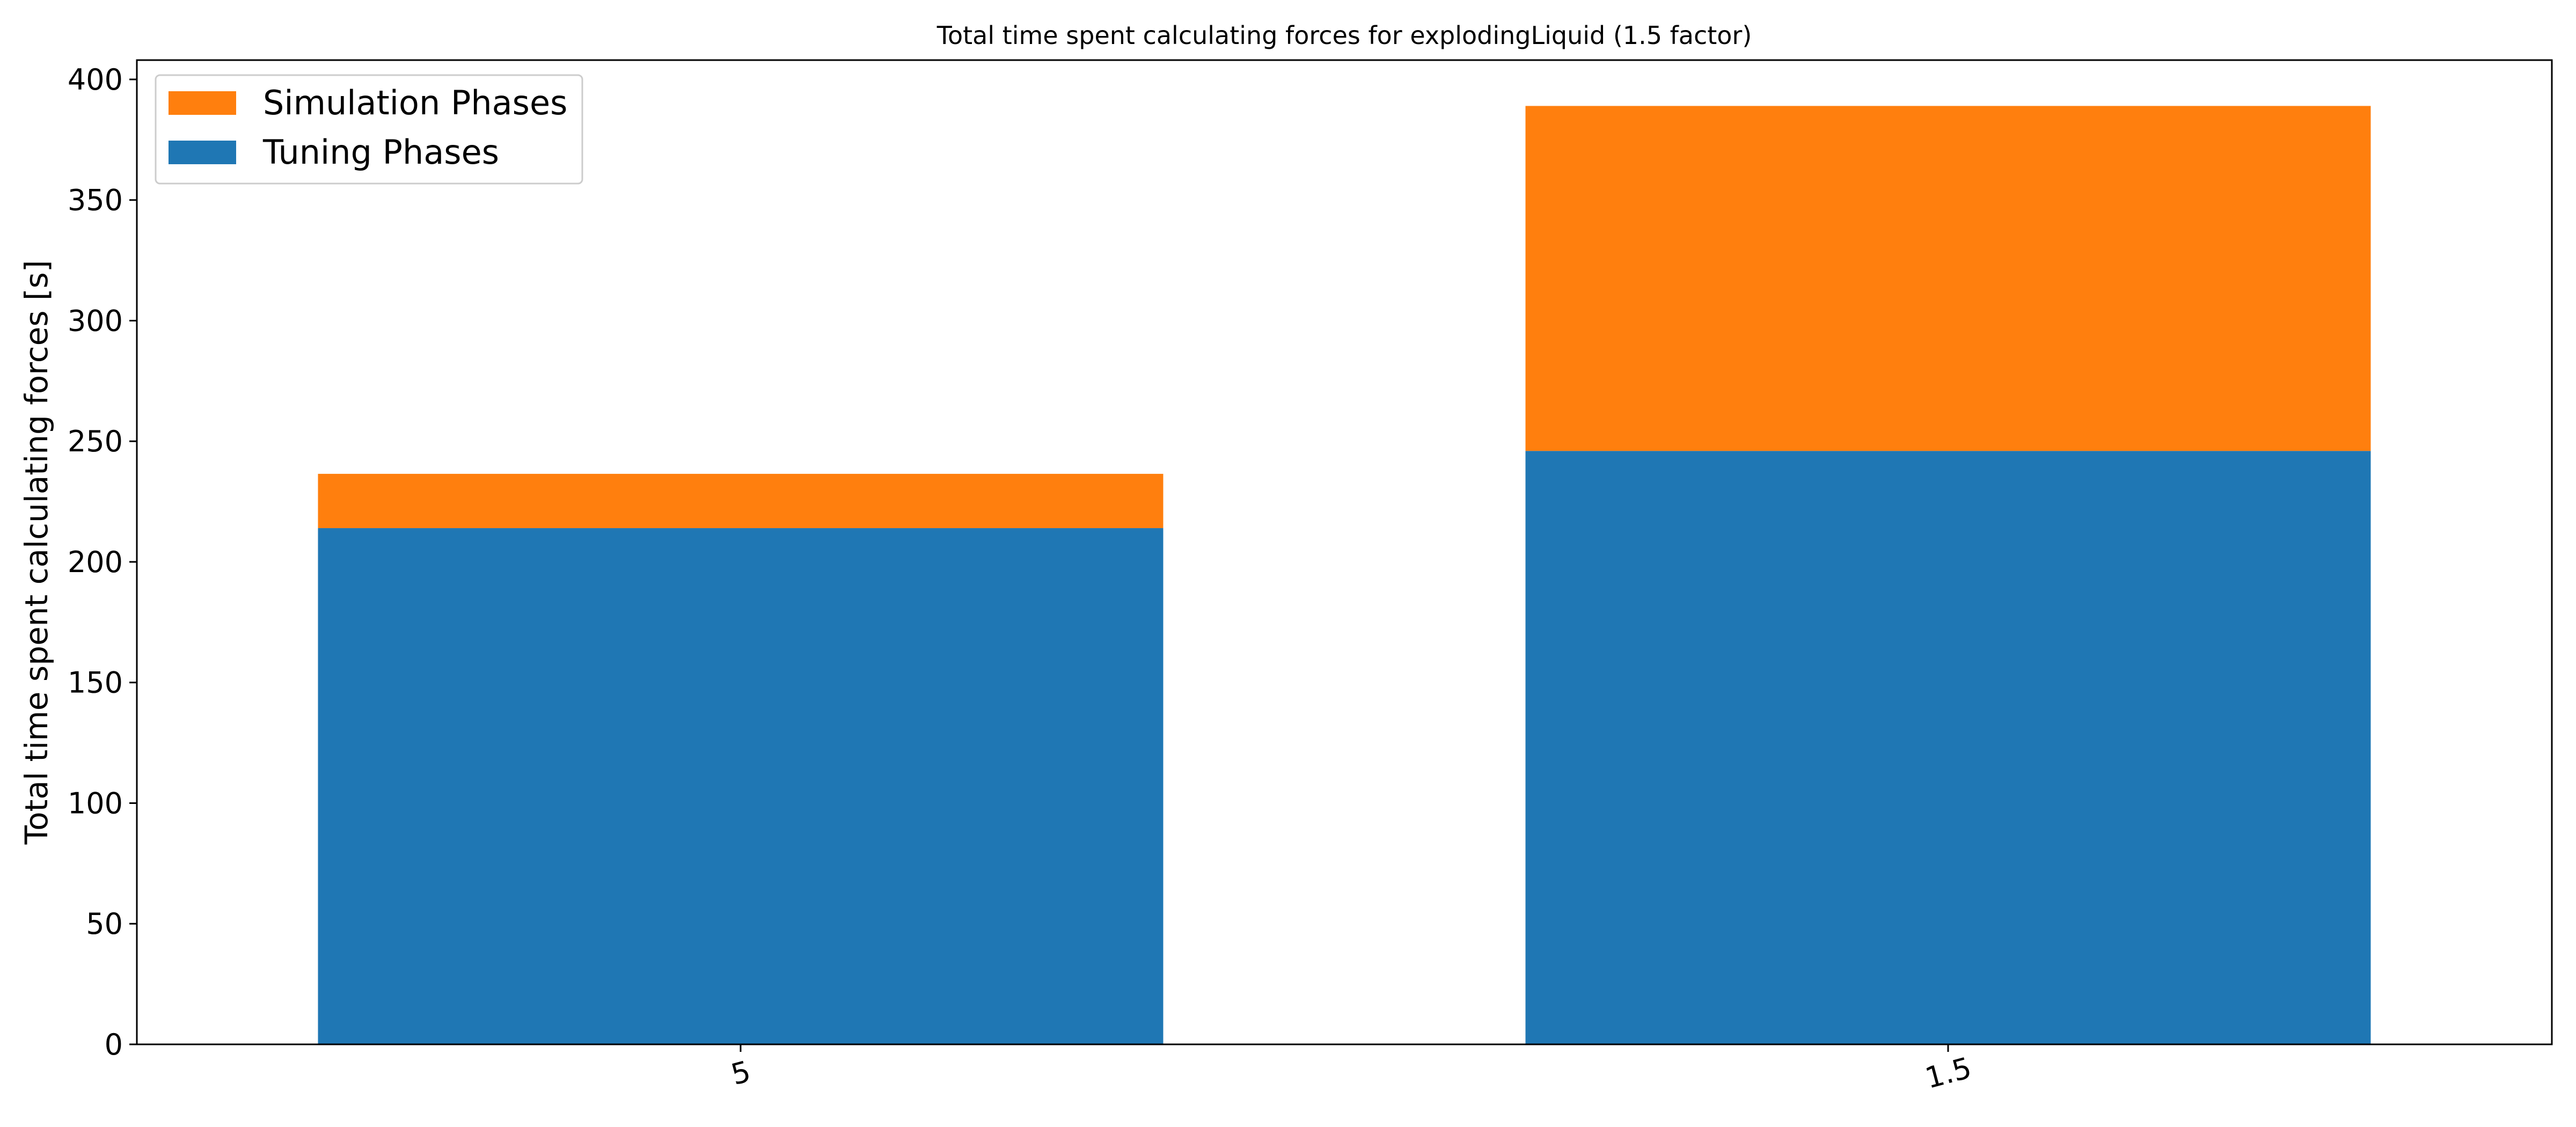  Describe the element at coordinates (95, 562) in the screenshot. I see `y-tick-label: 200` at that location.